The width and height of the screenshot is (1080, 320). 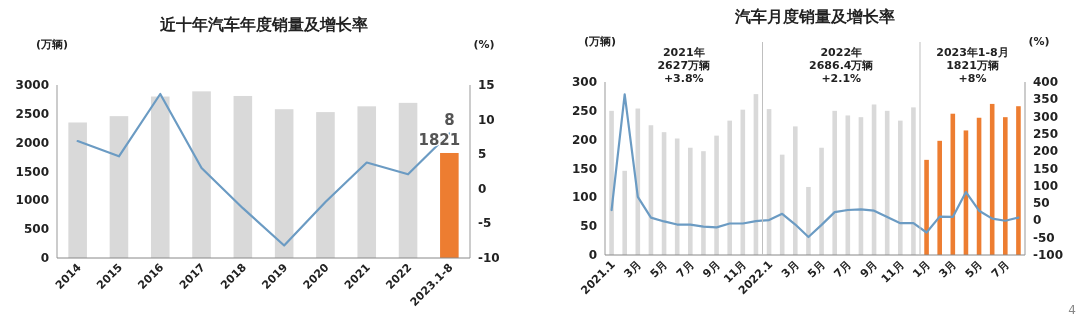 I want to click on y2-tick-label: 400, so click(x=1046, y=82).